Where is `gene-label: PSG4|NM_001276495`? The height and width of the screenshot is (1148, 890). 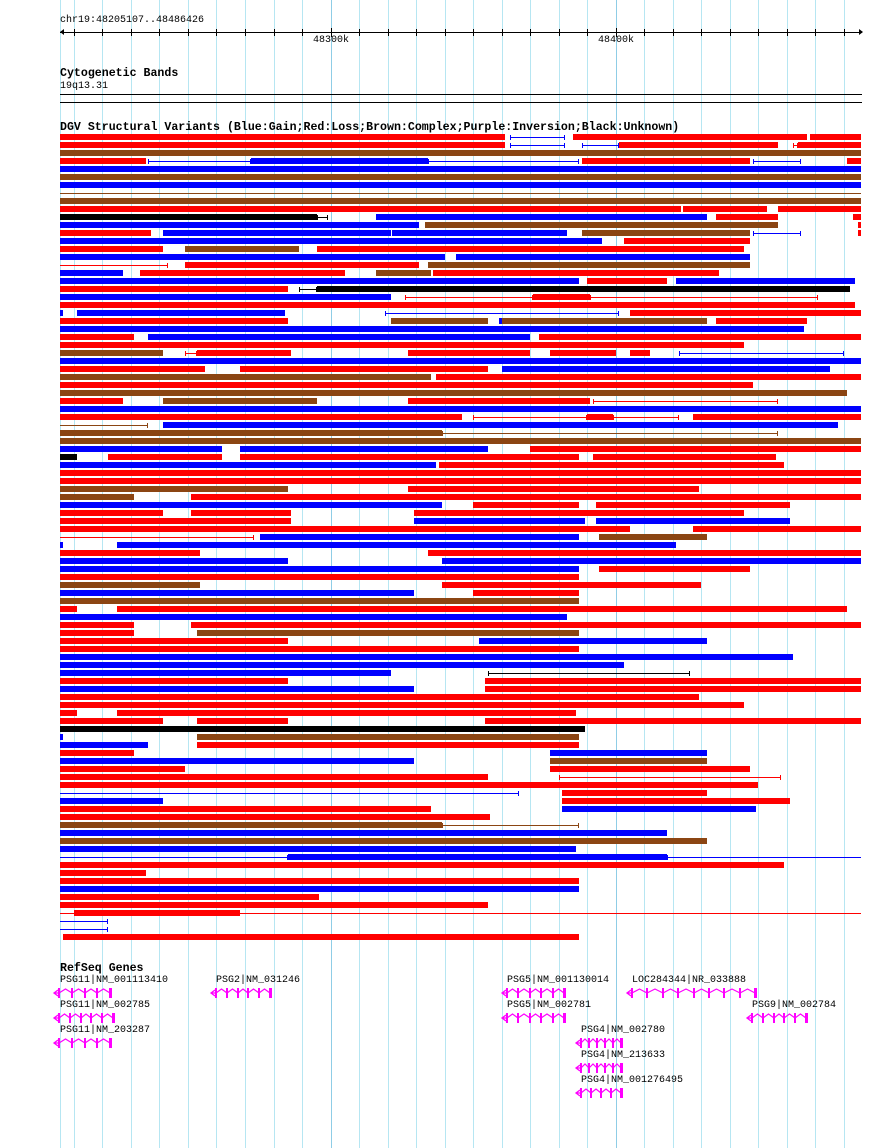 gene-label: PSG4|NM_001276495 is located at coordinates (632, 1080).